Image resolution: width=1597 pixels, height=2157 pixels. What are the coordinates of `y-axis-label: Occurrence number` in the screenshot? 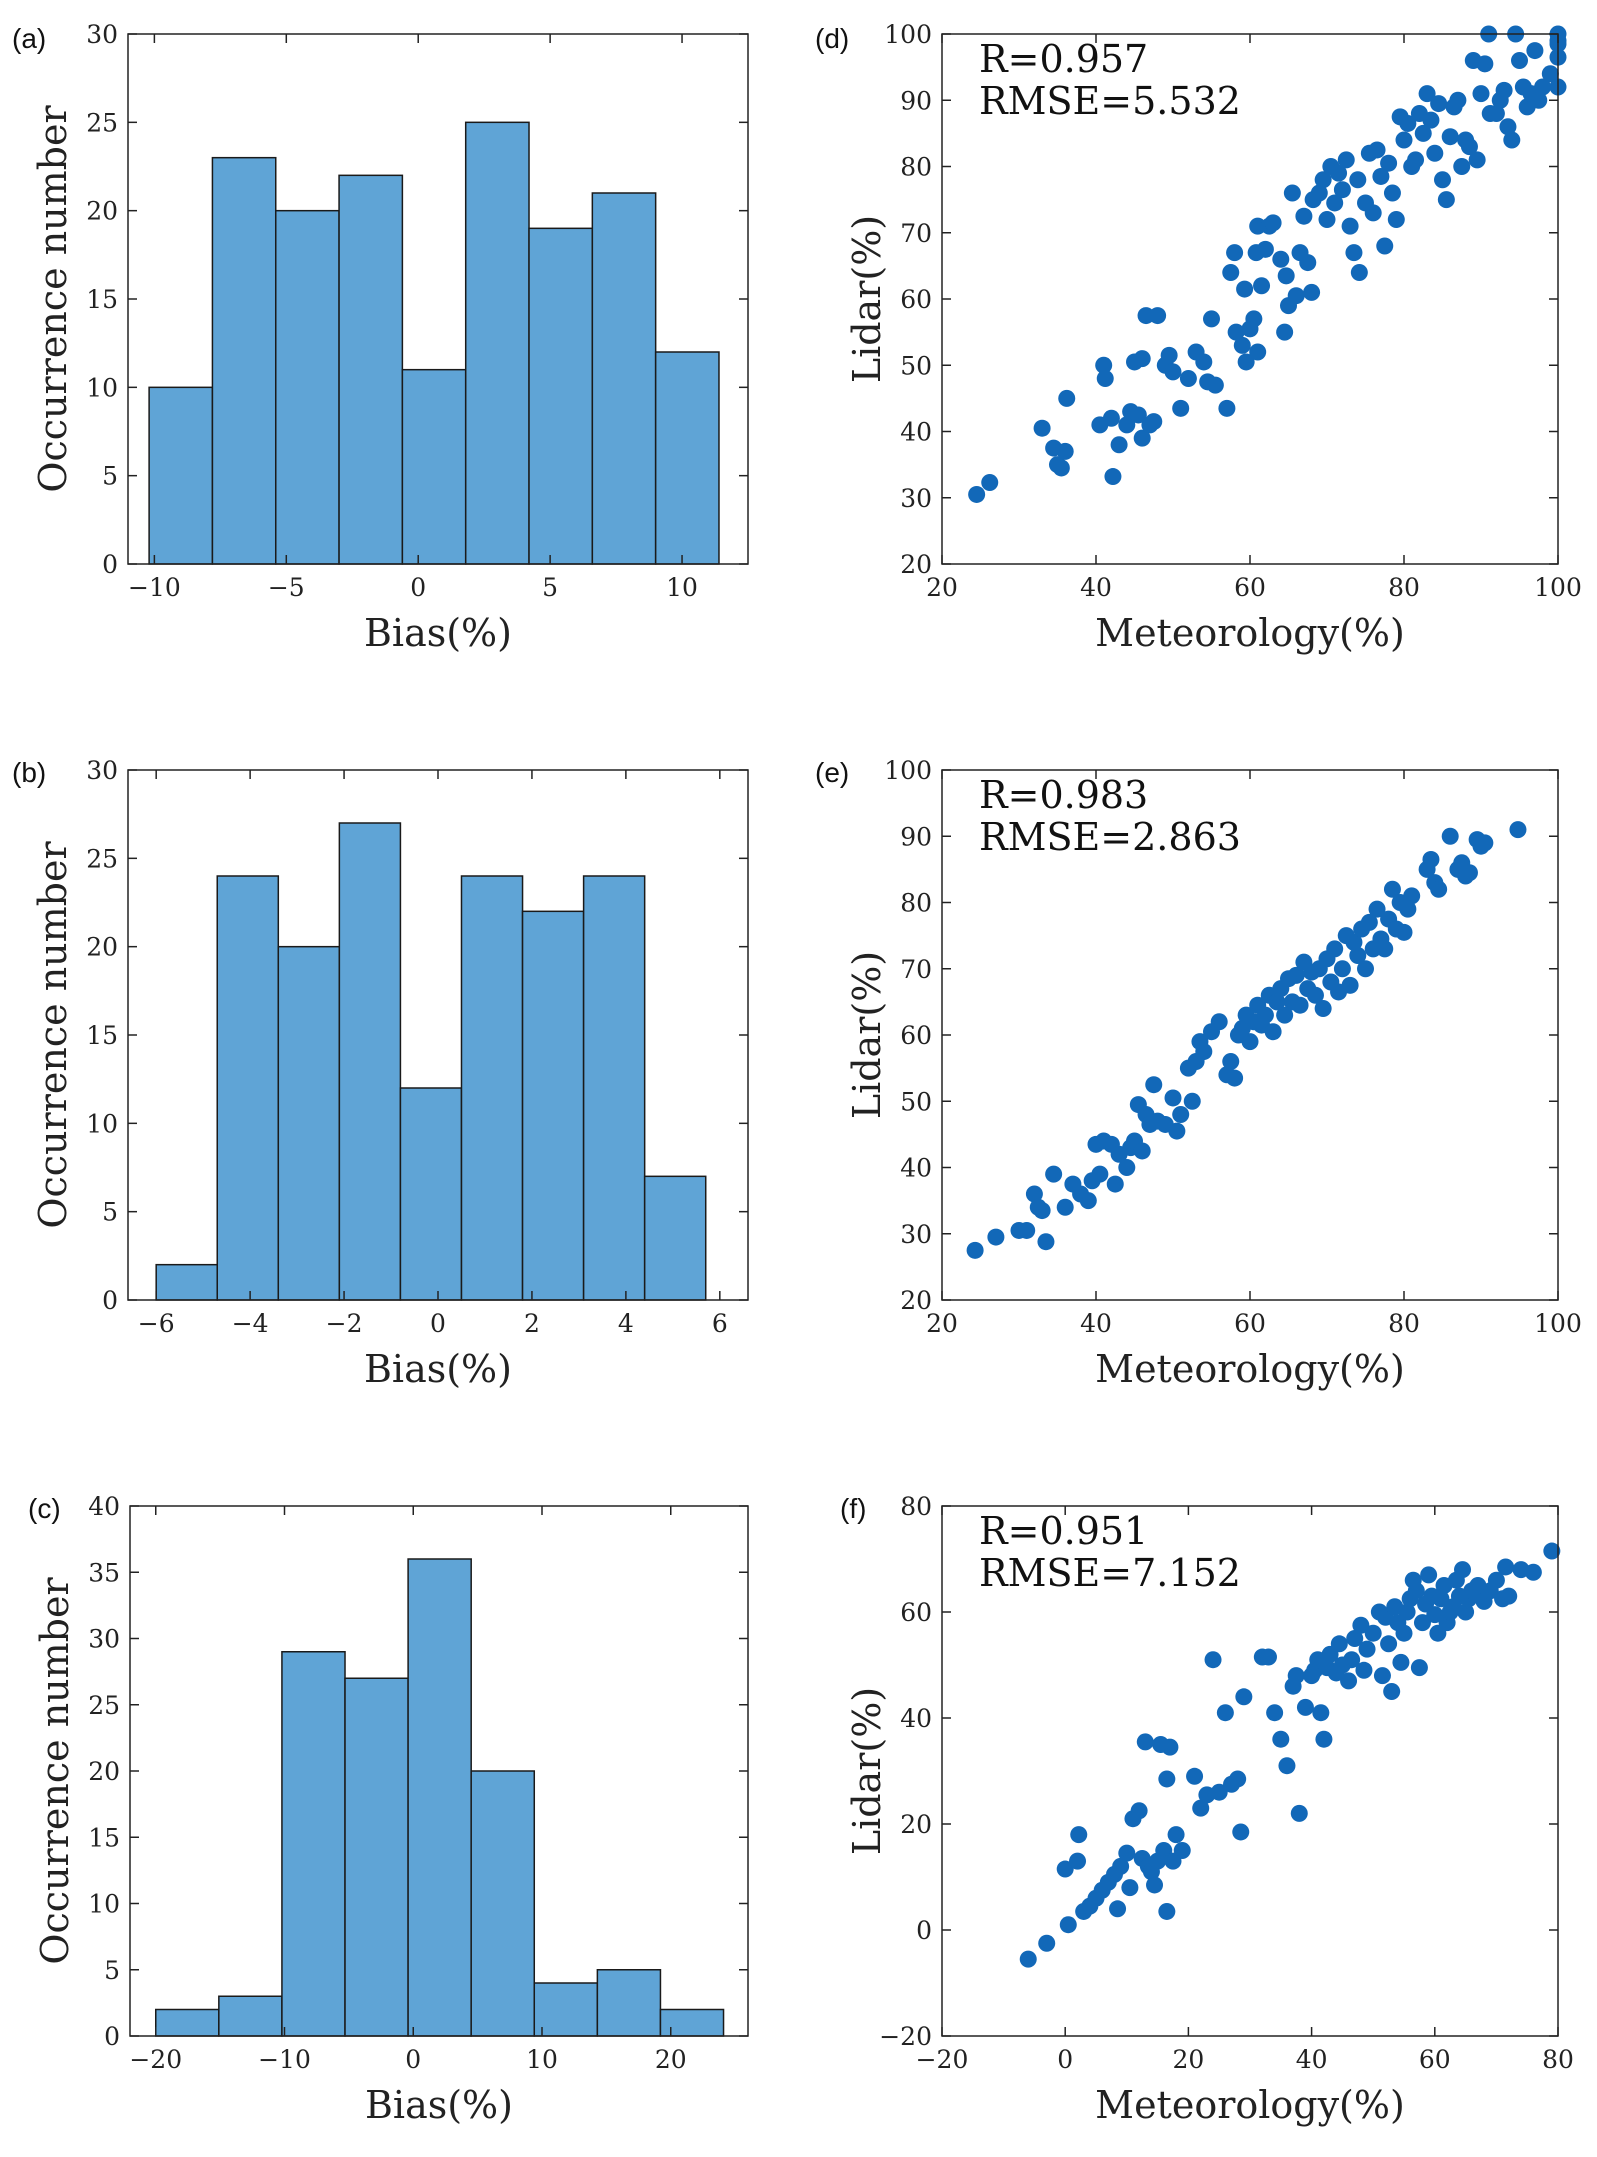 It's located at (53, 299).